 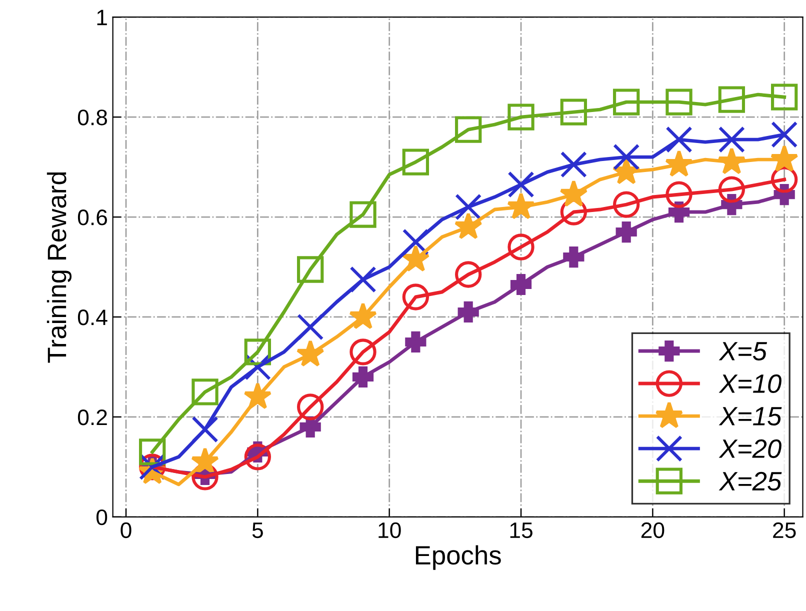 I want to click on y-tick-label: 1, so click(x=102, y=18).